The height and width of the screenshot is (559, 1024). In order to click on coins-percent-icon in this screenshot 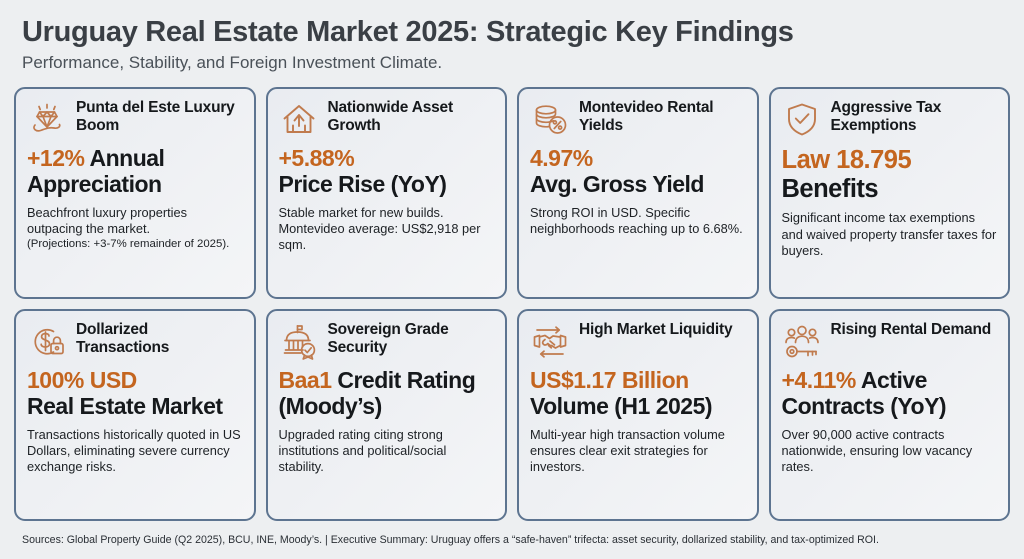, I will do `click(550, 119)`.